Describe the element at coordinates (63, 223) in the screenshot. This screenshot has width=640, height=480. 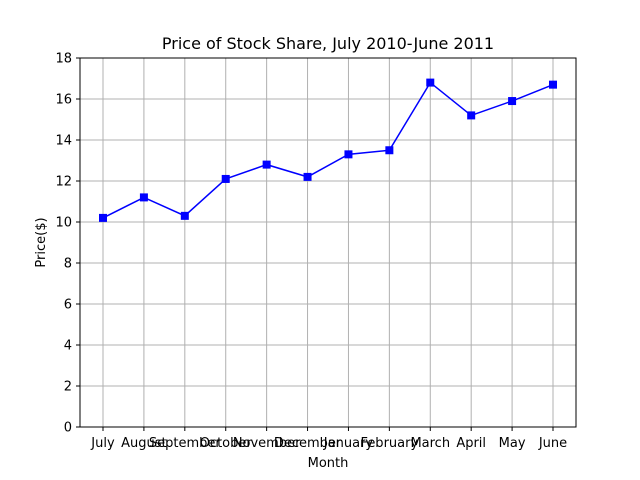
I see `y-tick-label: 10` at that location.